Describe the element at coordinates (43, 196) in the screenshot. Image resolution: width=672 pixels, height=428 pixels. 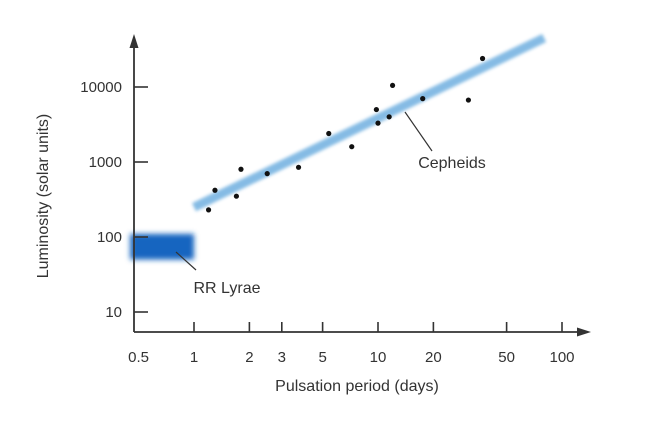
I see `y-axis-title: Luminosity (solar units)` at that location.